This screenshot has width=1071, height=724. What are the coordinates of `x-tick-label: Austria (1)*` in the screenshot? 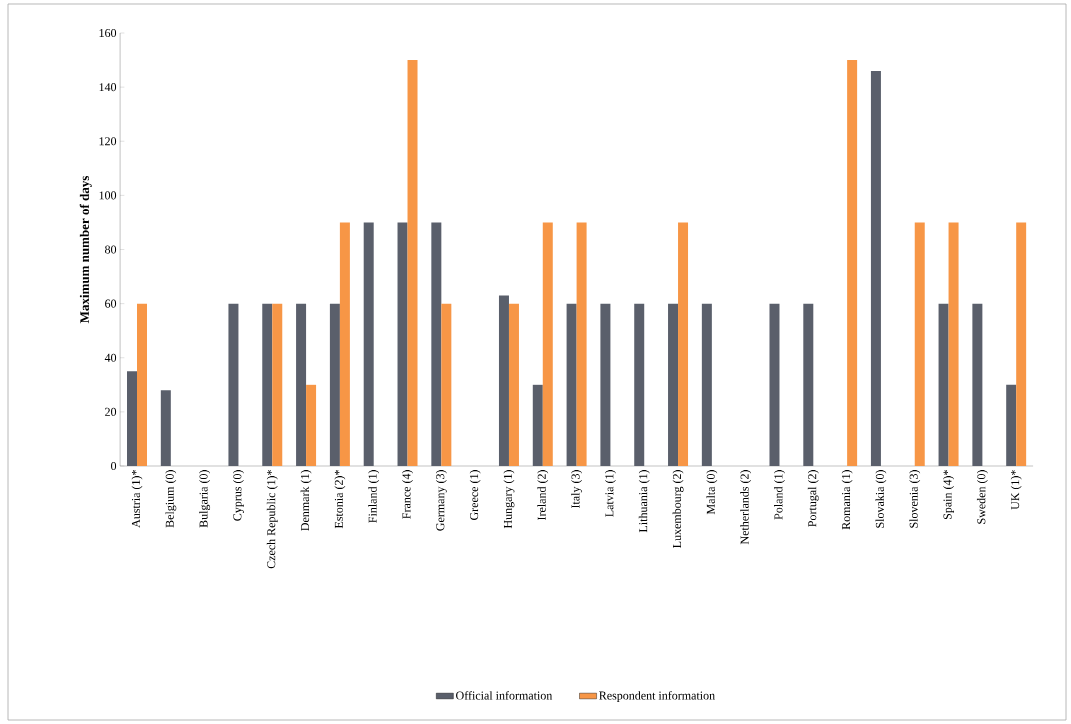 It's located at (137, 499).